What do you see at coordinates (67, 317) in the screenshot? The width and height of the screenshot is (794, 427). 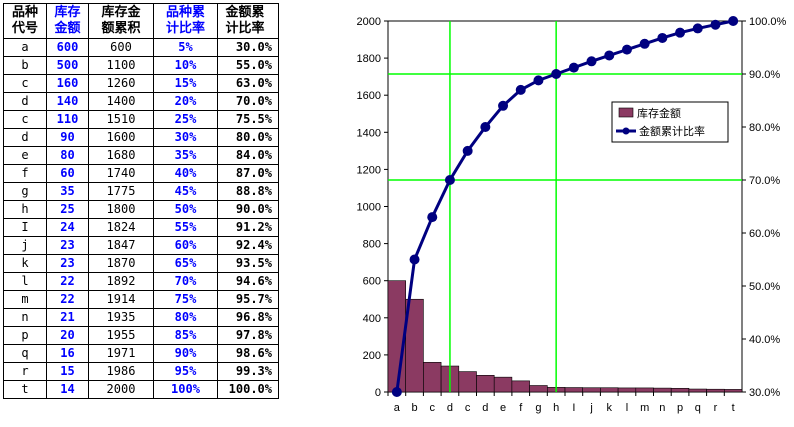 I see `cell-amount: 21` at bounding box center [67, 317].